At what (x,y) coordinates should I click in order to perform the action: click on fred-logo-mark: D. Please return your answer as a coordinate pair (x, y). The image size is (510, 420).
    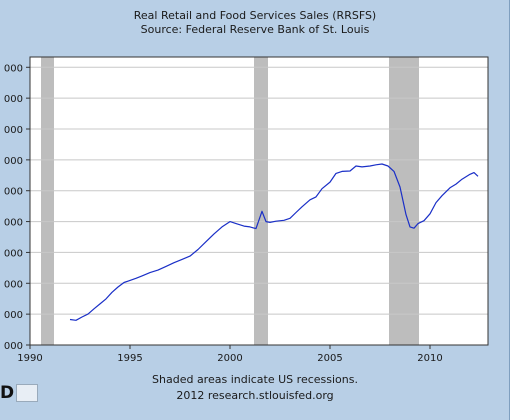
    Looking at the image, I should click on (7, 393).